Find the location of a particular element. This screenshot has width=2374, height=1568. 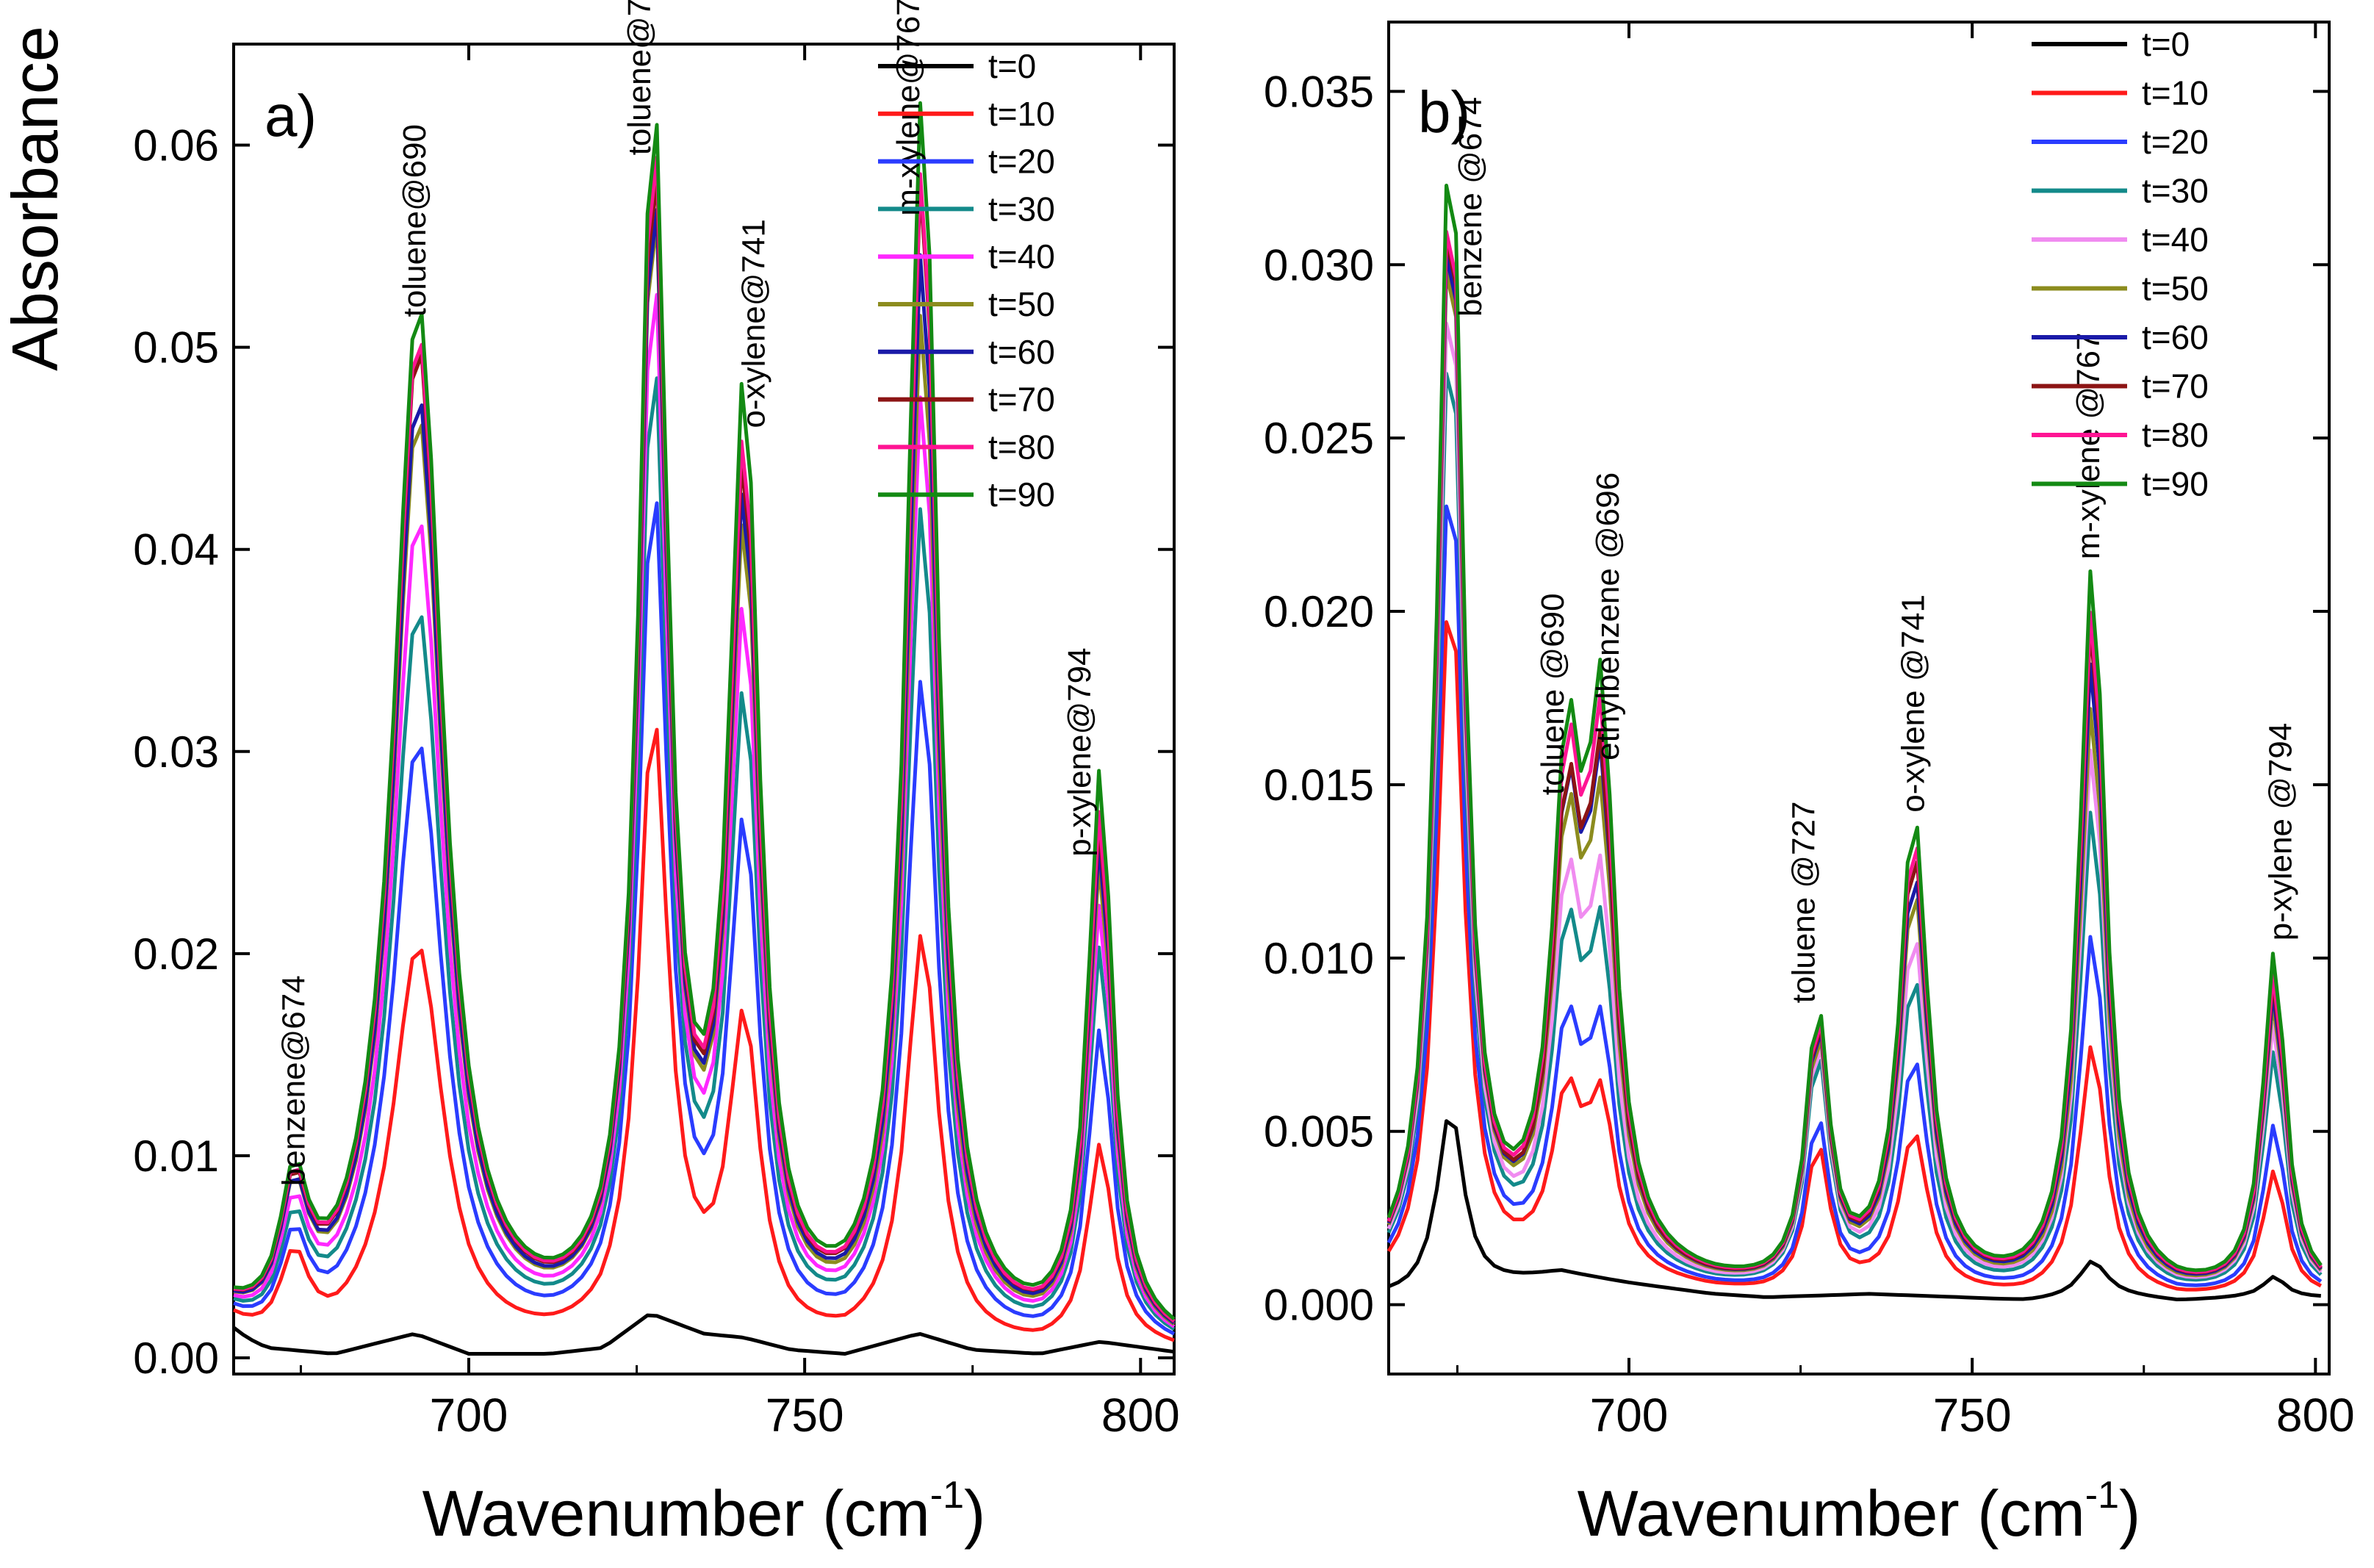

y-tick-label: 0.06 is located at coordinates (176, 145).